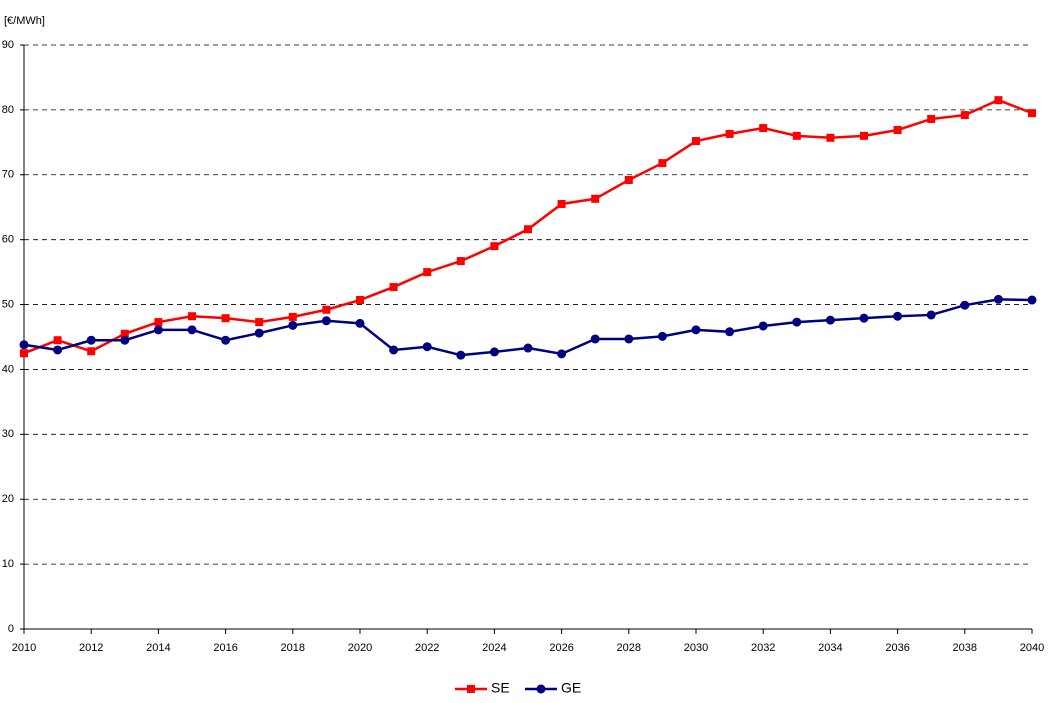 The width and height of the screenshot is (1048, 703). What do you see at coordinates (8, 499) in the screenshot?
I see `y-tick-label: 20` at bounding box center [8, 499].